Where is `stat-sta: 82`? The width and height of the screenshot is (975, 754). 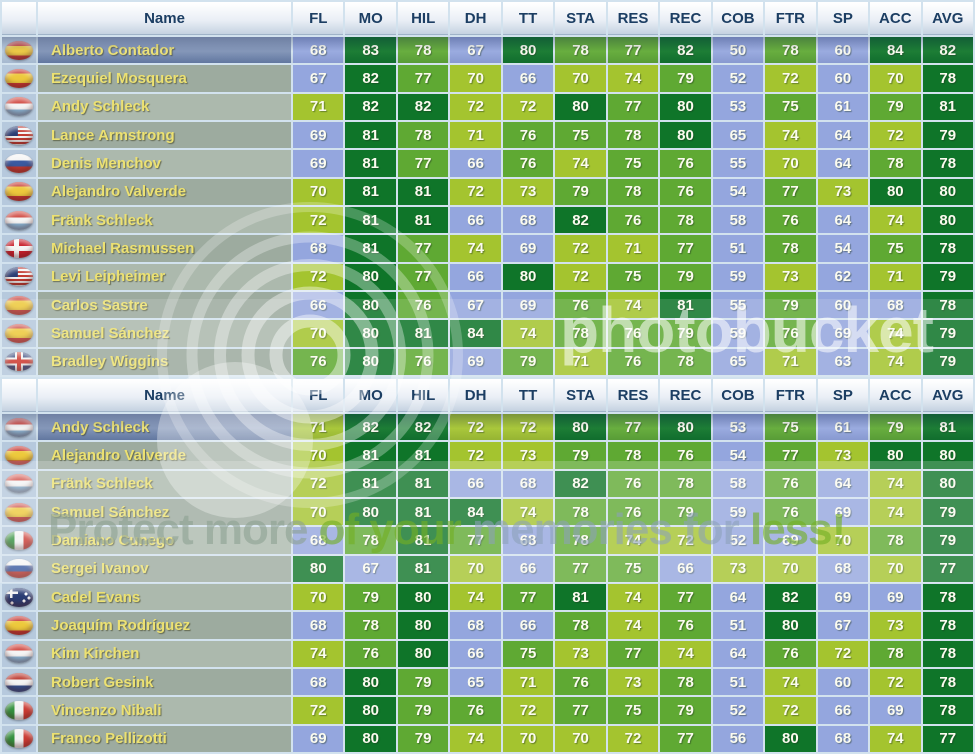
stat-sta: 82 is located at coordinates (580, 483).